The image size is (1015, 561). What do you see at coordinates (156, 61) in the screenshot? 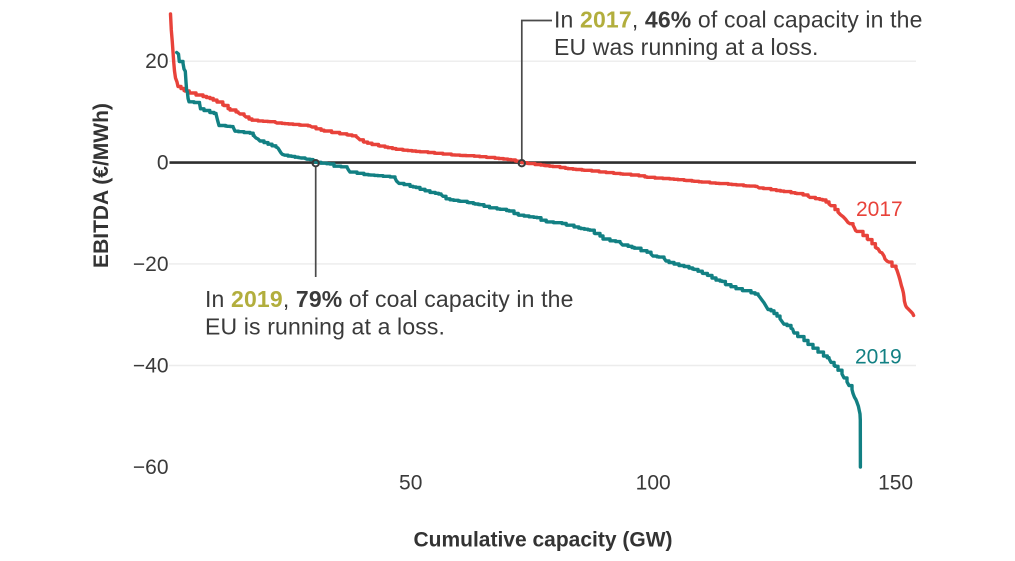
I see `svg-text: 20` at bounding box center [156, 61].